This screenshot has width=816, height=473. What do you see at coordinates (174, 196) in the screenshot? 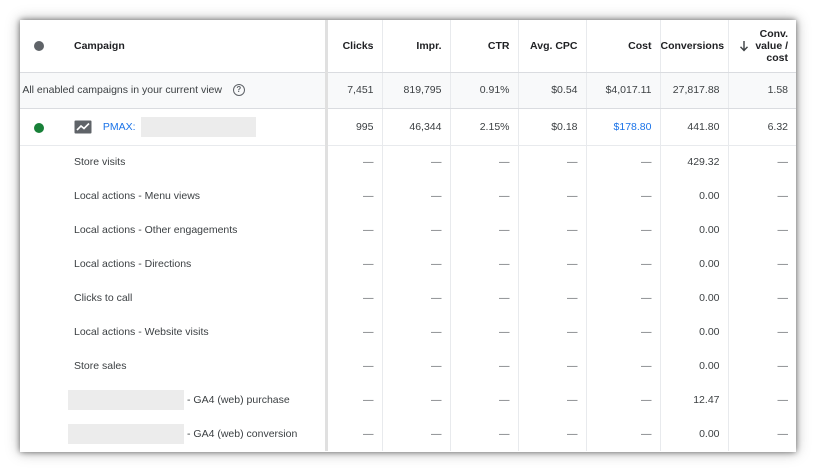
I see `conversion-action-label: Local actions - Menu views` at bounding box center [174, 196].